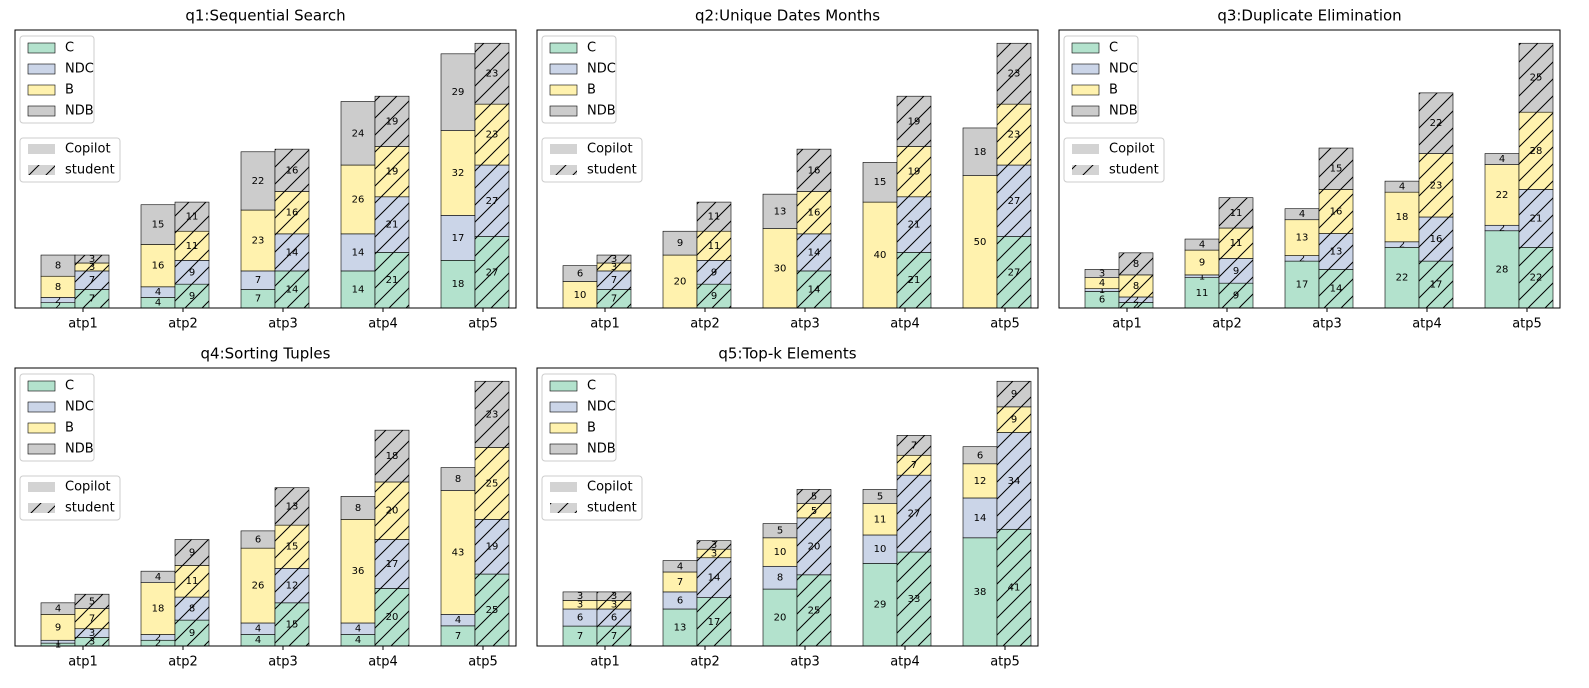  What do you see at coordinates (614, 636) in the screenshot?
I see `data-label: 7` at bounding box center [614, 636].